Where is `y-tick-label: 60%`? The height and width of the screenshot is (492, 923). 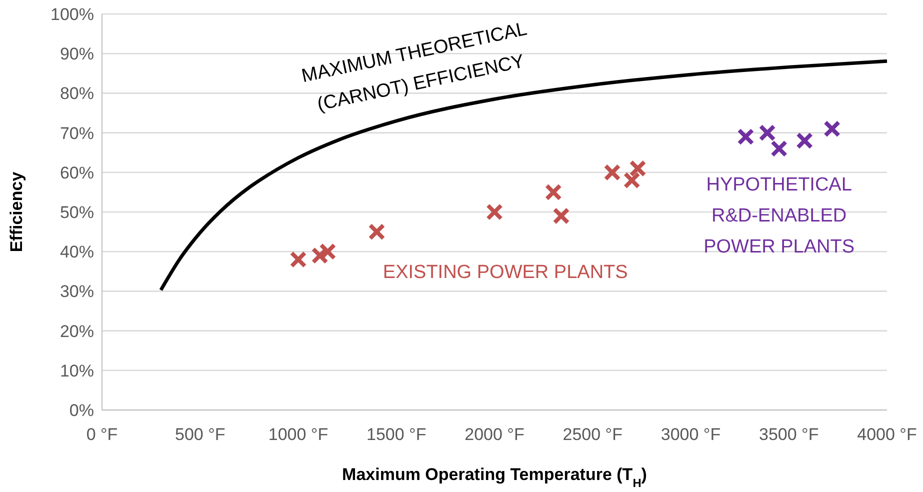
y-tick-label: 60% is located at coordinates (77, 172).